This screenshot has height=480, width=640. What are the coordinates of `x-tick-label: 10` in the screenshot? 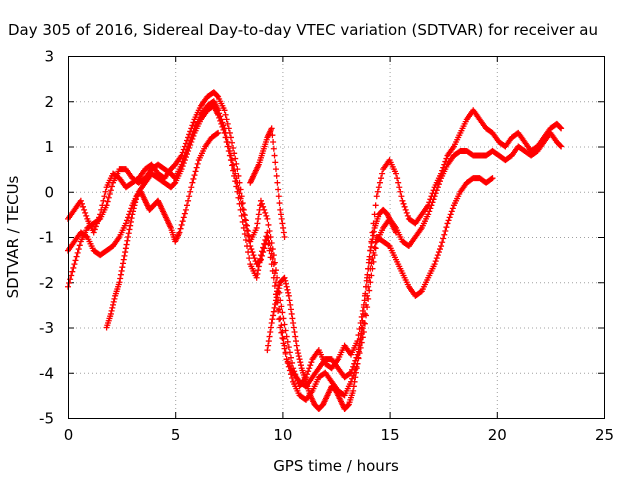 It's located at (282, 435).